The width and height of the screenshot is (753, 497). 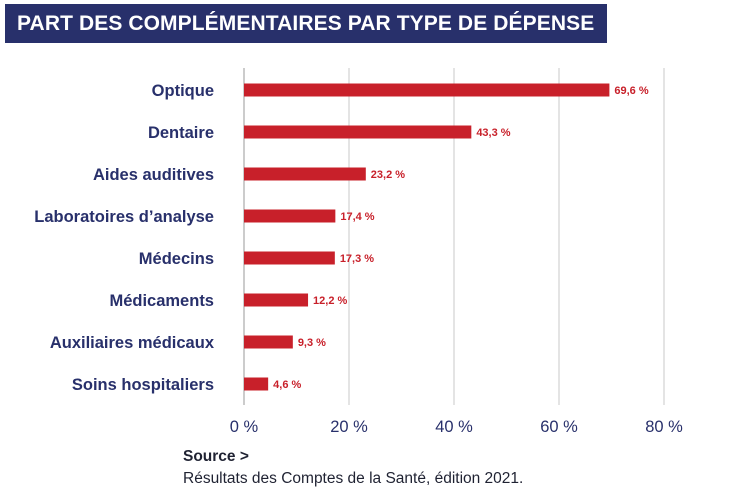 I want to click on x-tick-label: 20 %, so click(x=349, y=427).